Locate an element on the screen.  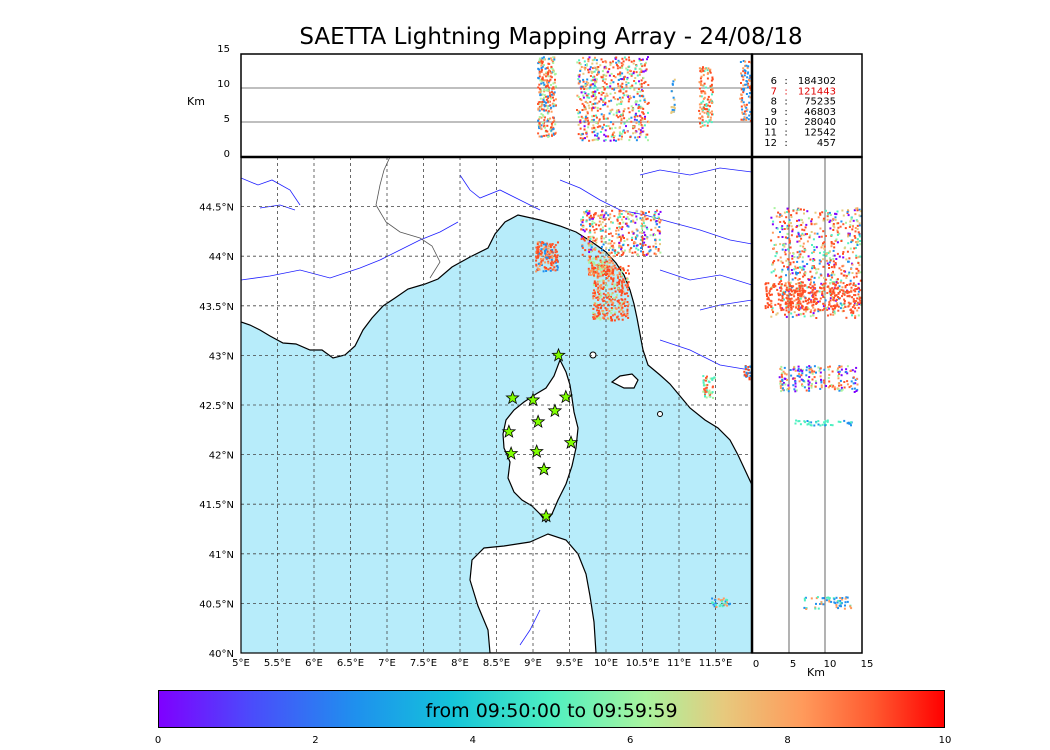
altitude-tick-label: 10 is located at coordinates (223, 84).